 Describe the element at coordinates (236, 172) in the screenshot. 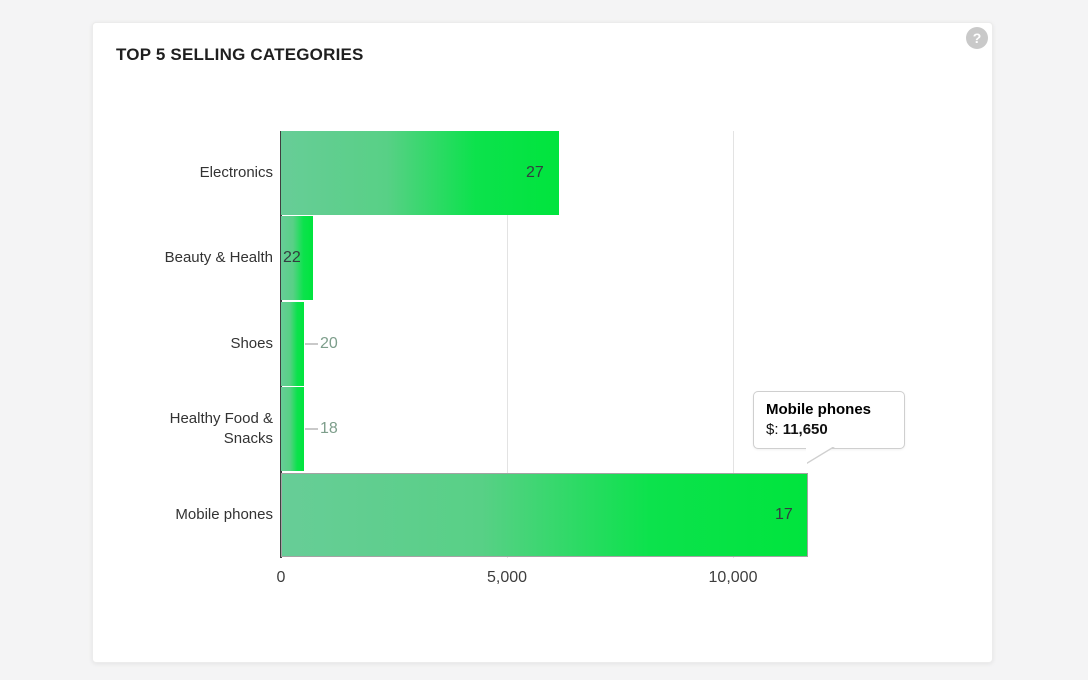

I see `category-label: Electronics` at that location.